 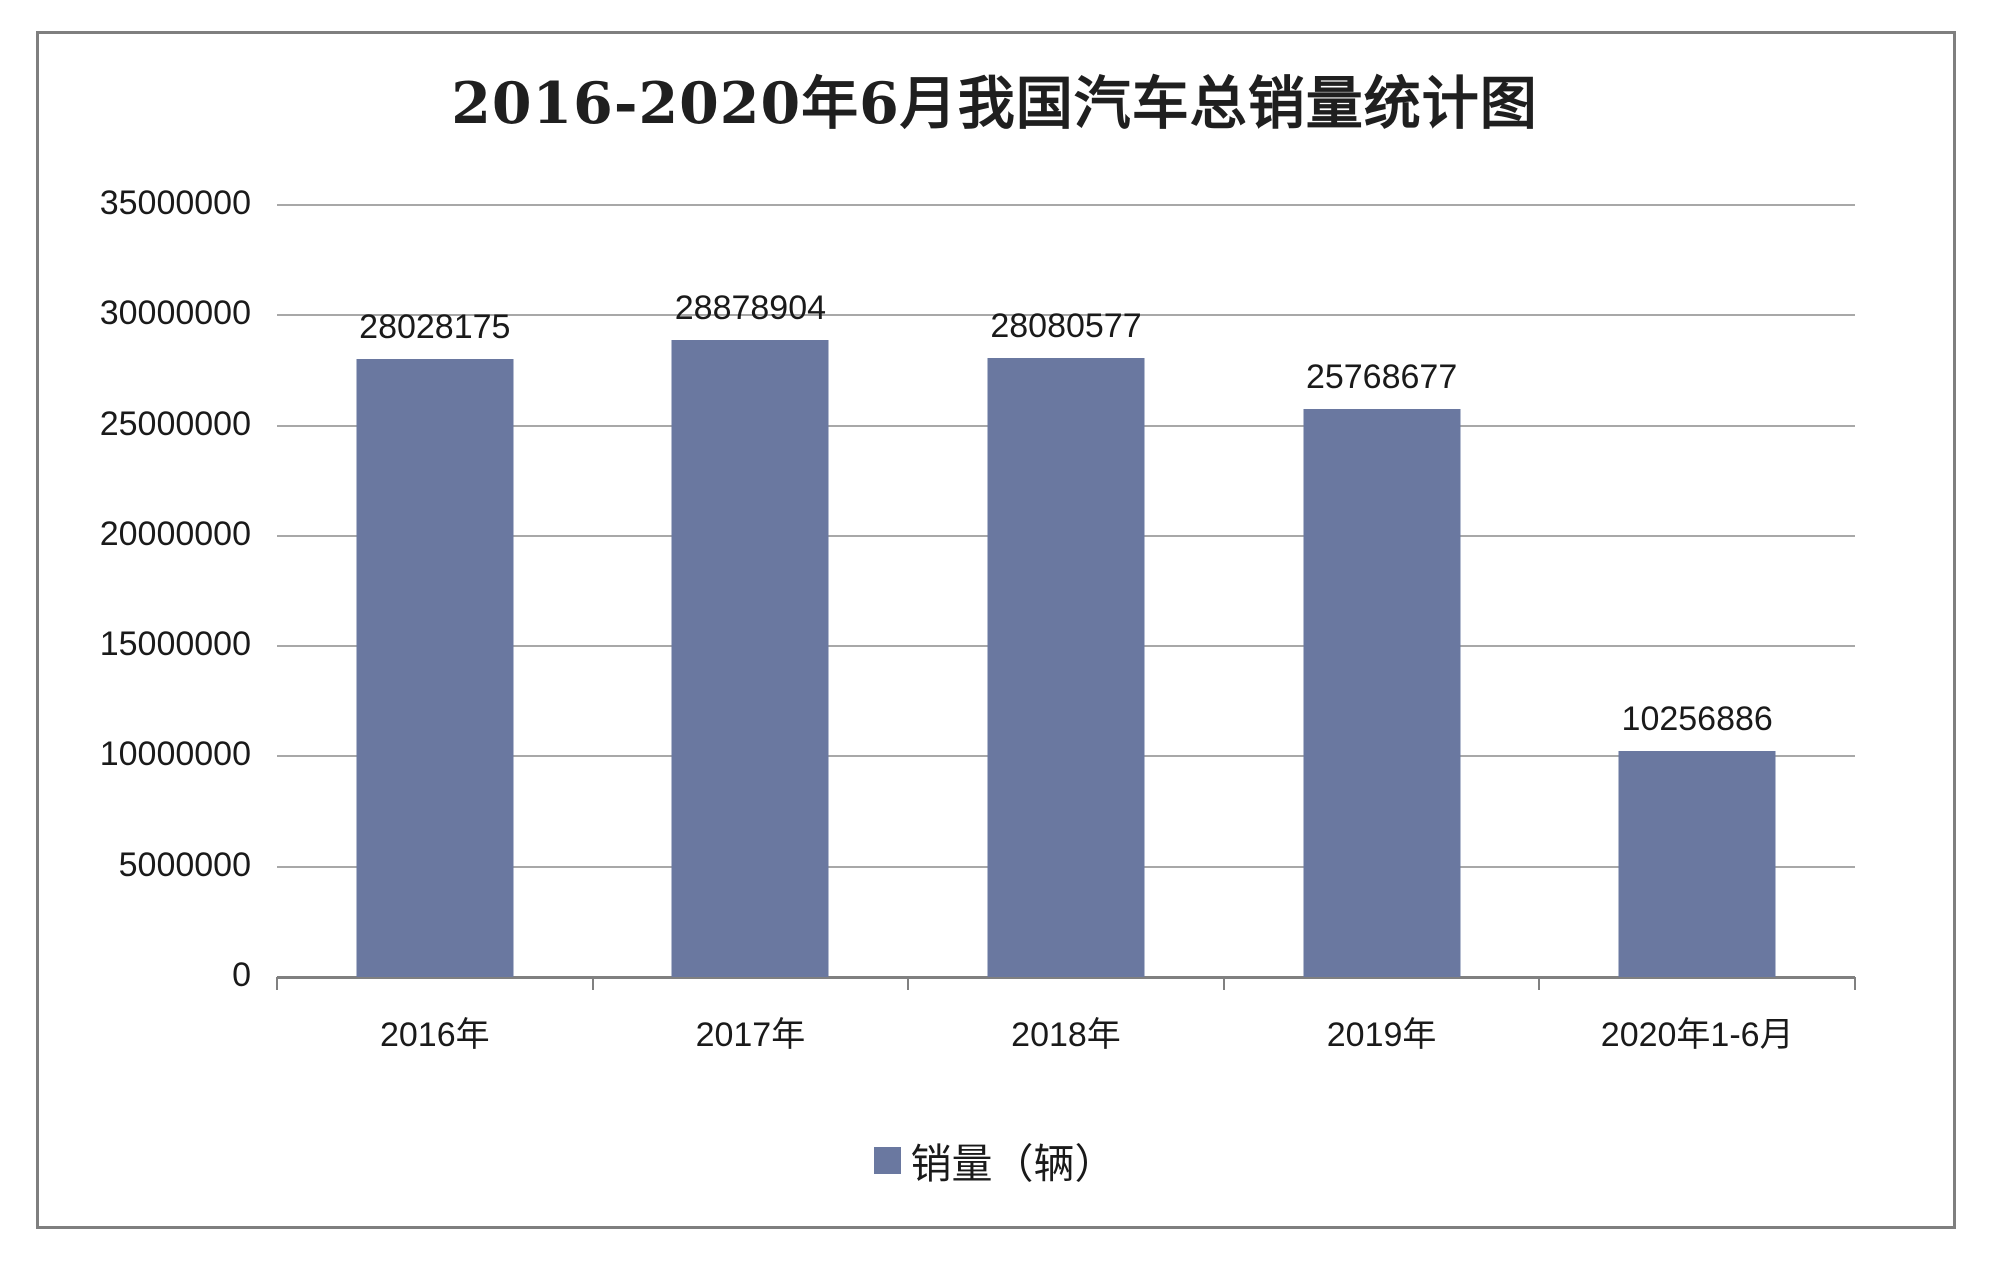 What do you see at coordinates (175, 313) in the screenshot?
I see `y-tick-label: 30000000` at bounding box center [175, 313].